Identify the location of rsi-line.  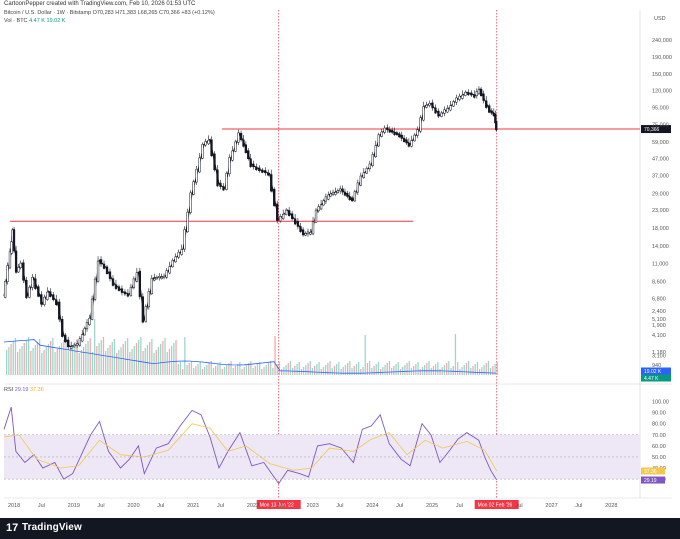
(250, 445).